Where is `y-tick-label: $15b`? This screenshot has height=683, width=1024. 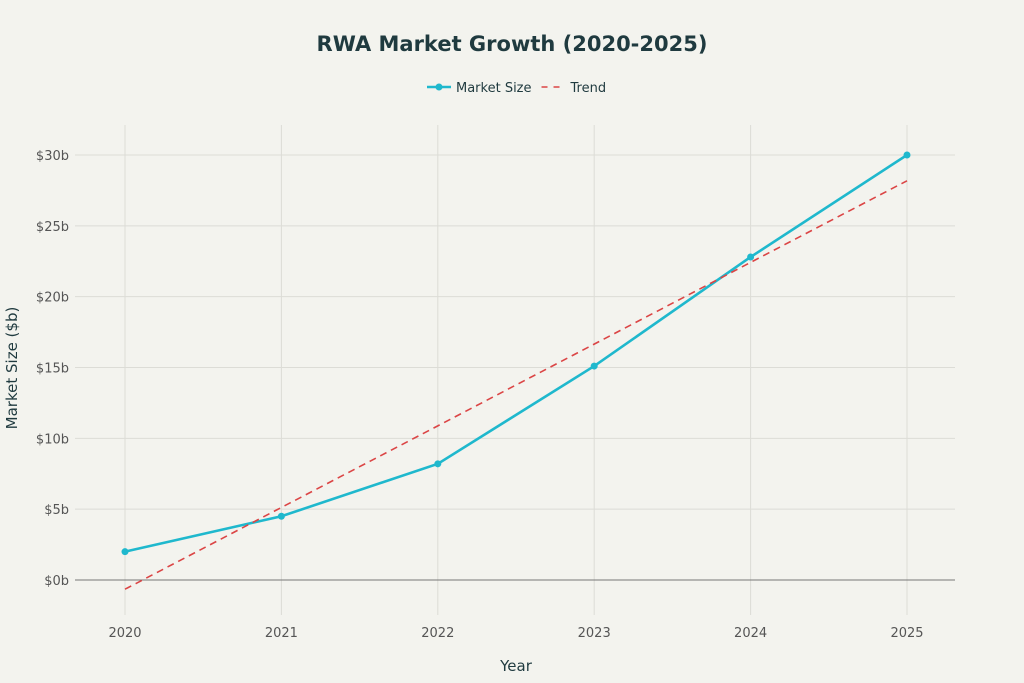
y-tick-label: $15b is located at coordinates (52, 368).